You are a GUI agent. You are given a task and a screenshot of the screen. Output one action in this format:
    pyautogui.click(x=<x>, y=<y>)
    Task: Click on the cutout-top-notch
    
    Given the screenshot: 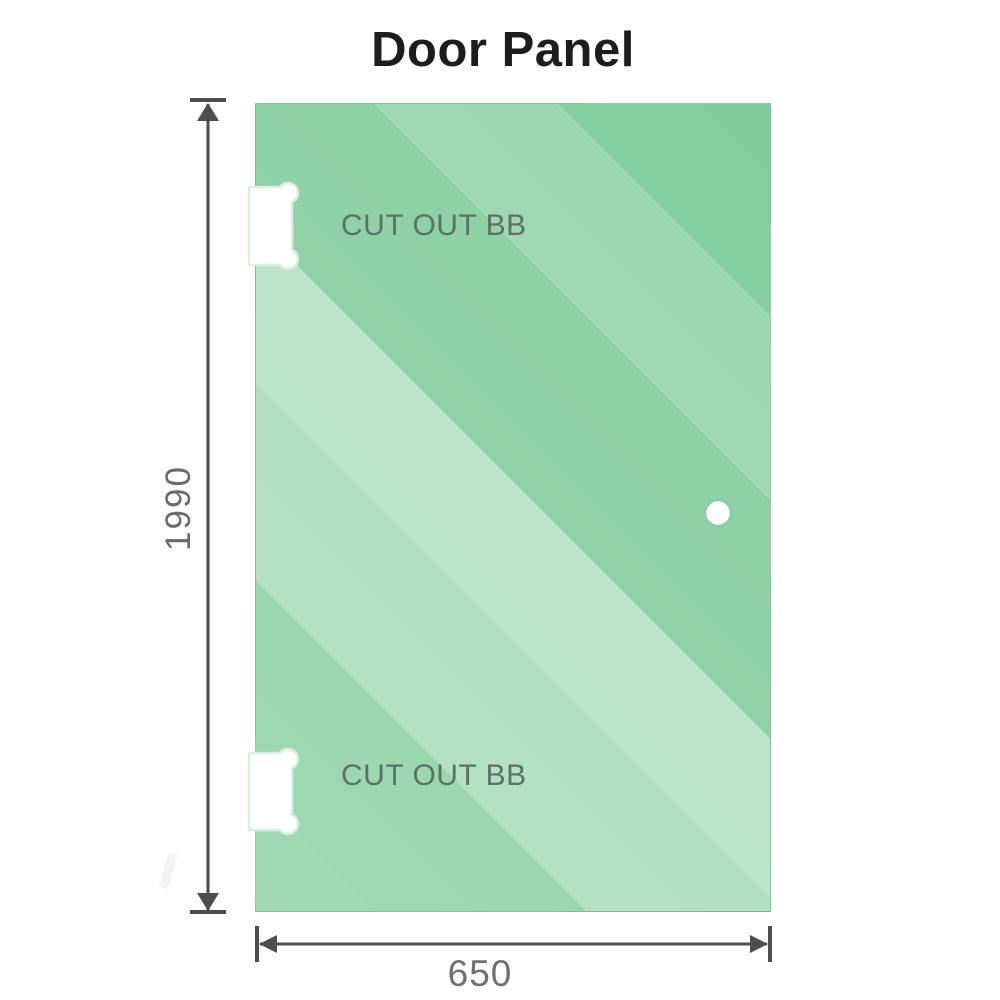 What is the action you would take?
    pyautogui.click(x=273, y=226)
    